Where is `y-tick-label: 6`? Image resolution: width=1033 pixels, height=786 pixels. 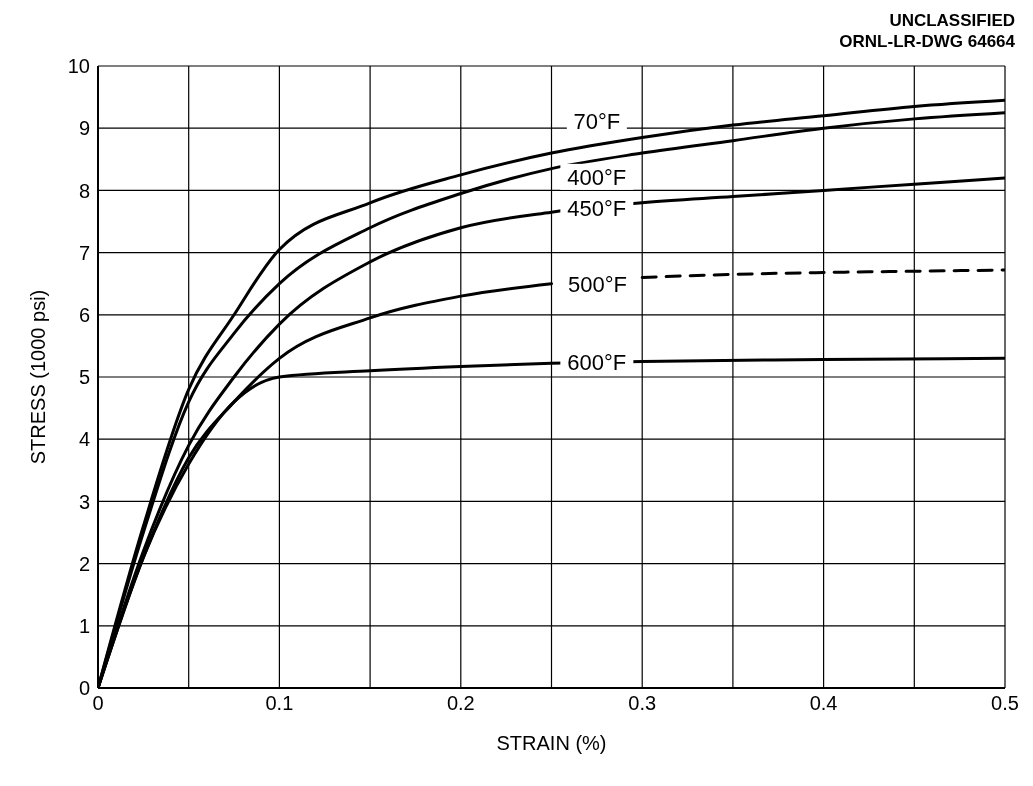 y-tick-label: 6 is located at coordinates (84, 314).